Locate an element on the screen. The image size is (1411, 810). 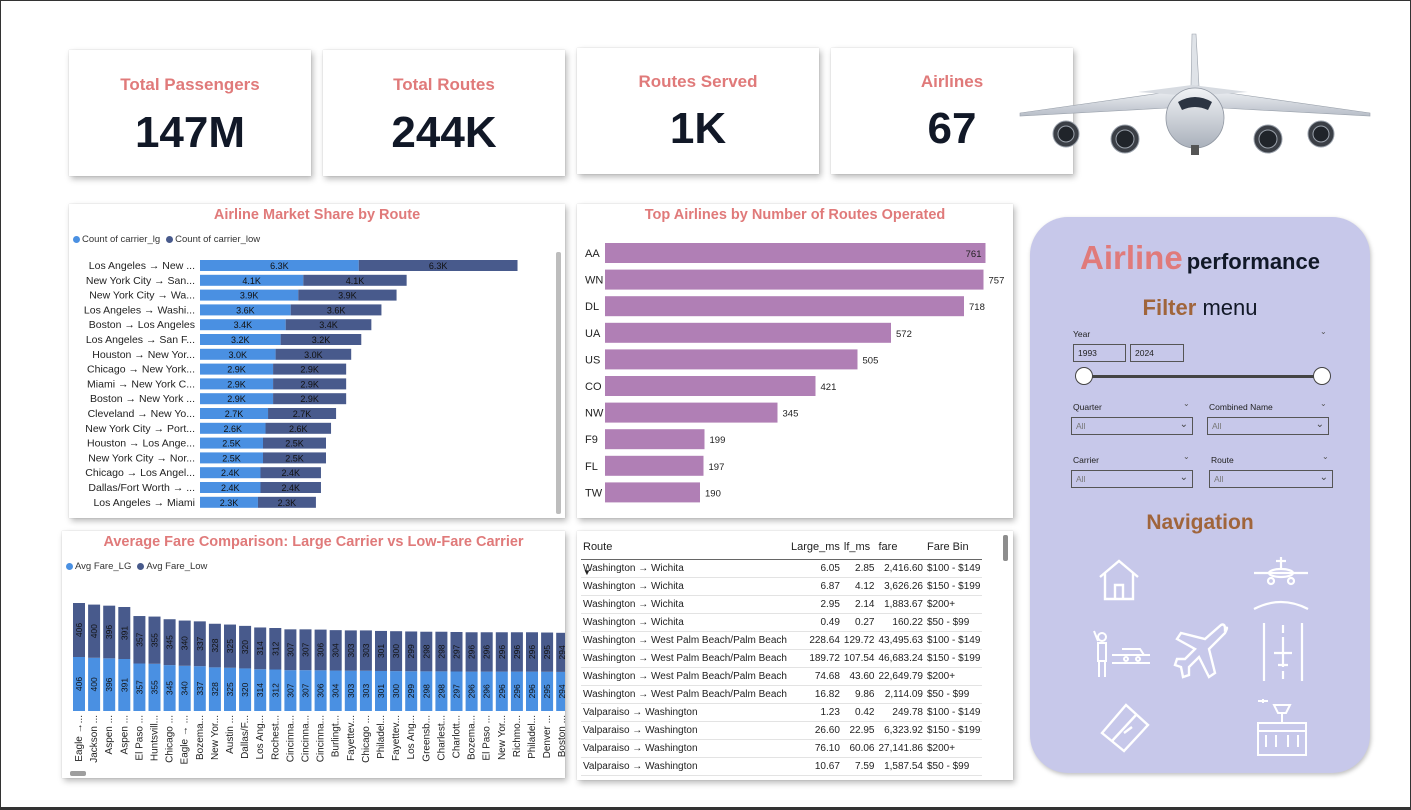
quarter-select: All ⌄ is located at coordinates (1132, 426).